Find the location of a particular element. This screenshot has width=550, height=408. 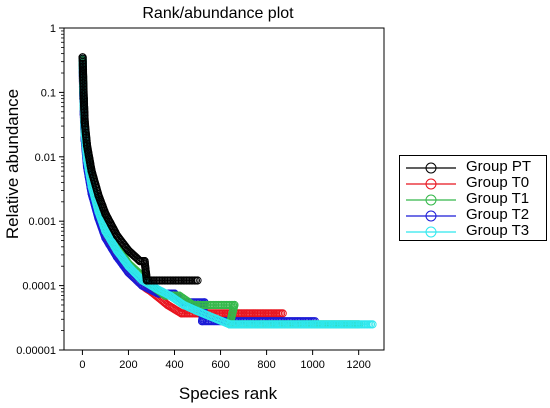

legend-item: Group PT is located at coordinates (473, 167).